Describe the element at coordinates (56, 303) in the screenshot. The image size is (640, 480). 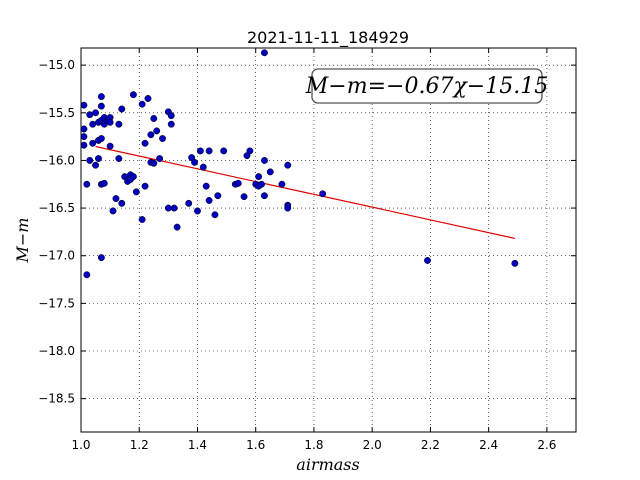
I see `y-tick-label: −17.5` at that location.